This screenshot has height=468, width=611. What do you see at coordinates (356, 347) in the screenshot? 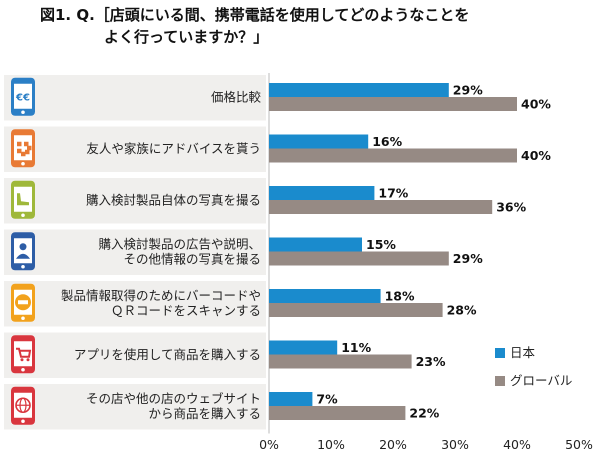
I see `value-label-japan: 11%` at bounding box center [356, 347].